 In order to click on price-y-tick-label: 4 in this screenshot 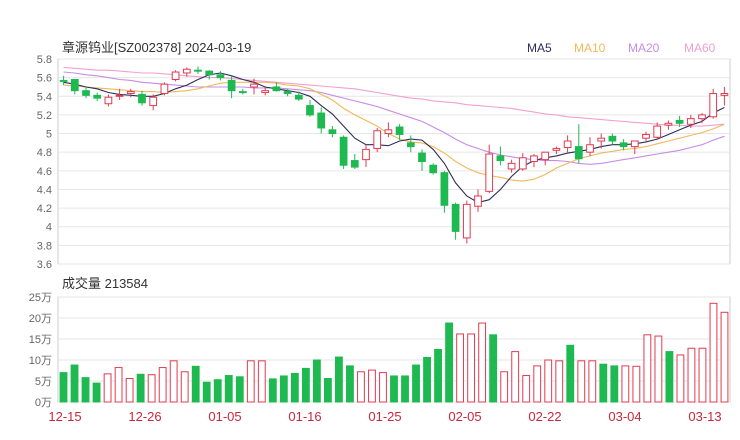, I will do `click(49, 228)`.